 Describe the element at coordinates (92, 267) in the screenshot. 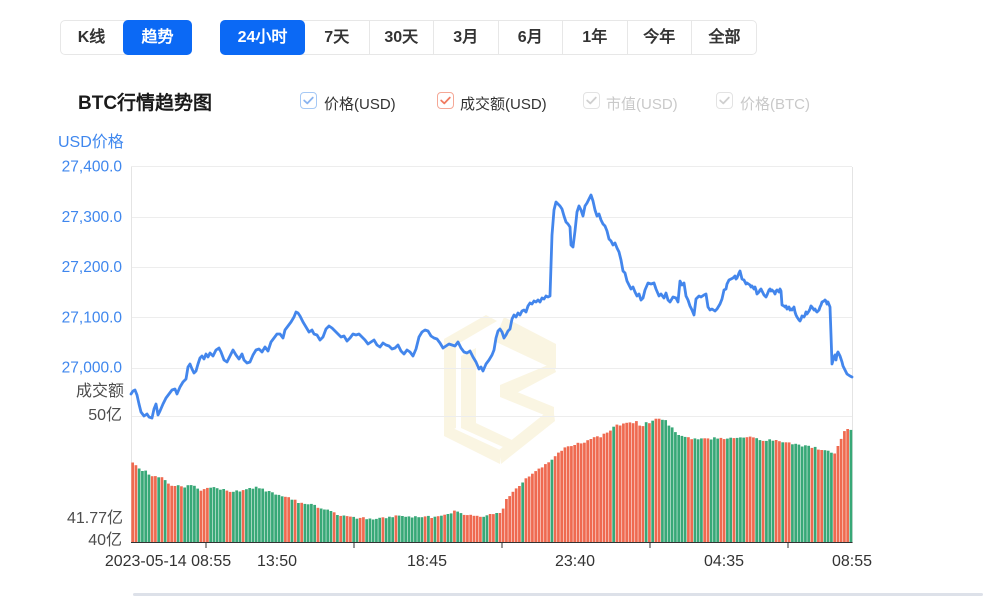

I see `svg-text: 27,200.0` at that location.